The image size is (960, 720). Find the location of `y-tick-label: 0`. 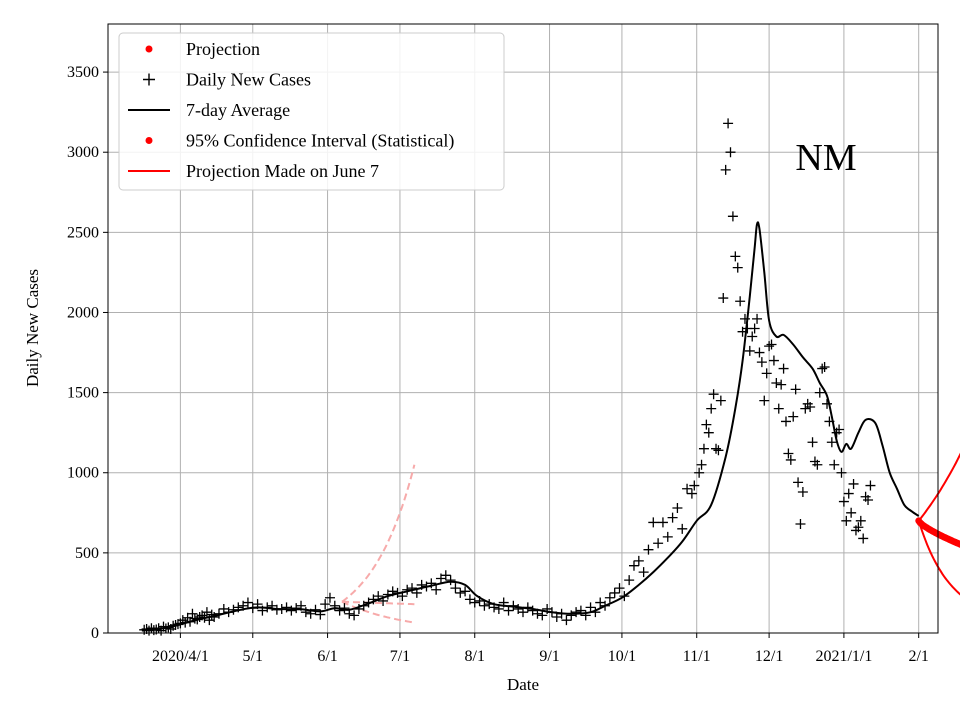

y-tick-label: 0 is located at coordinates (95, 633).